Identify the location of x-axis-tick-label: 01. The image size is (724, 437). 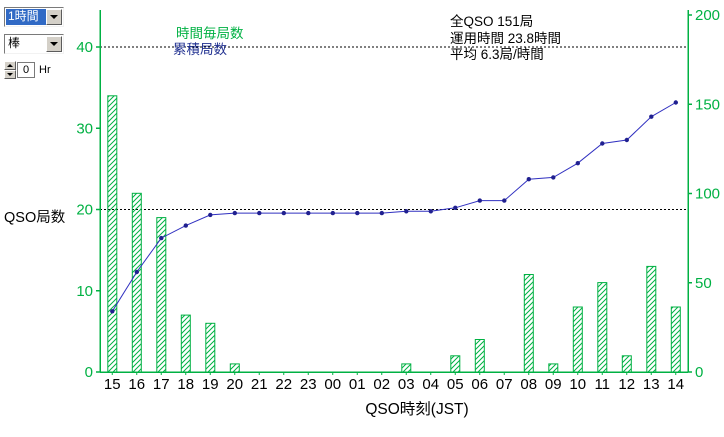
(357, 384).